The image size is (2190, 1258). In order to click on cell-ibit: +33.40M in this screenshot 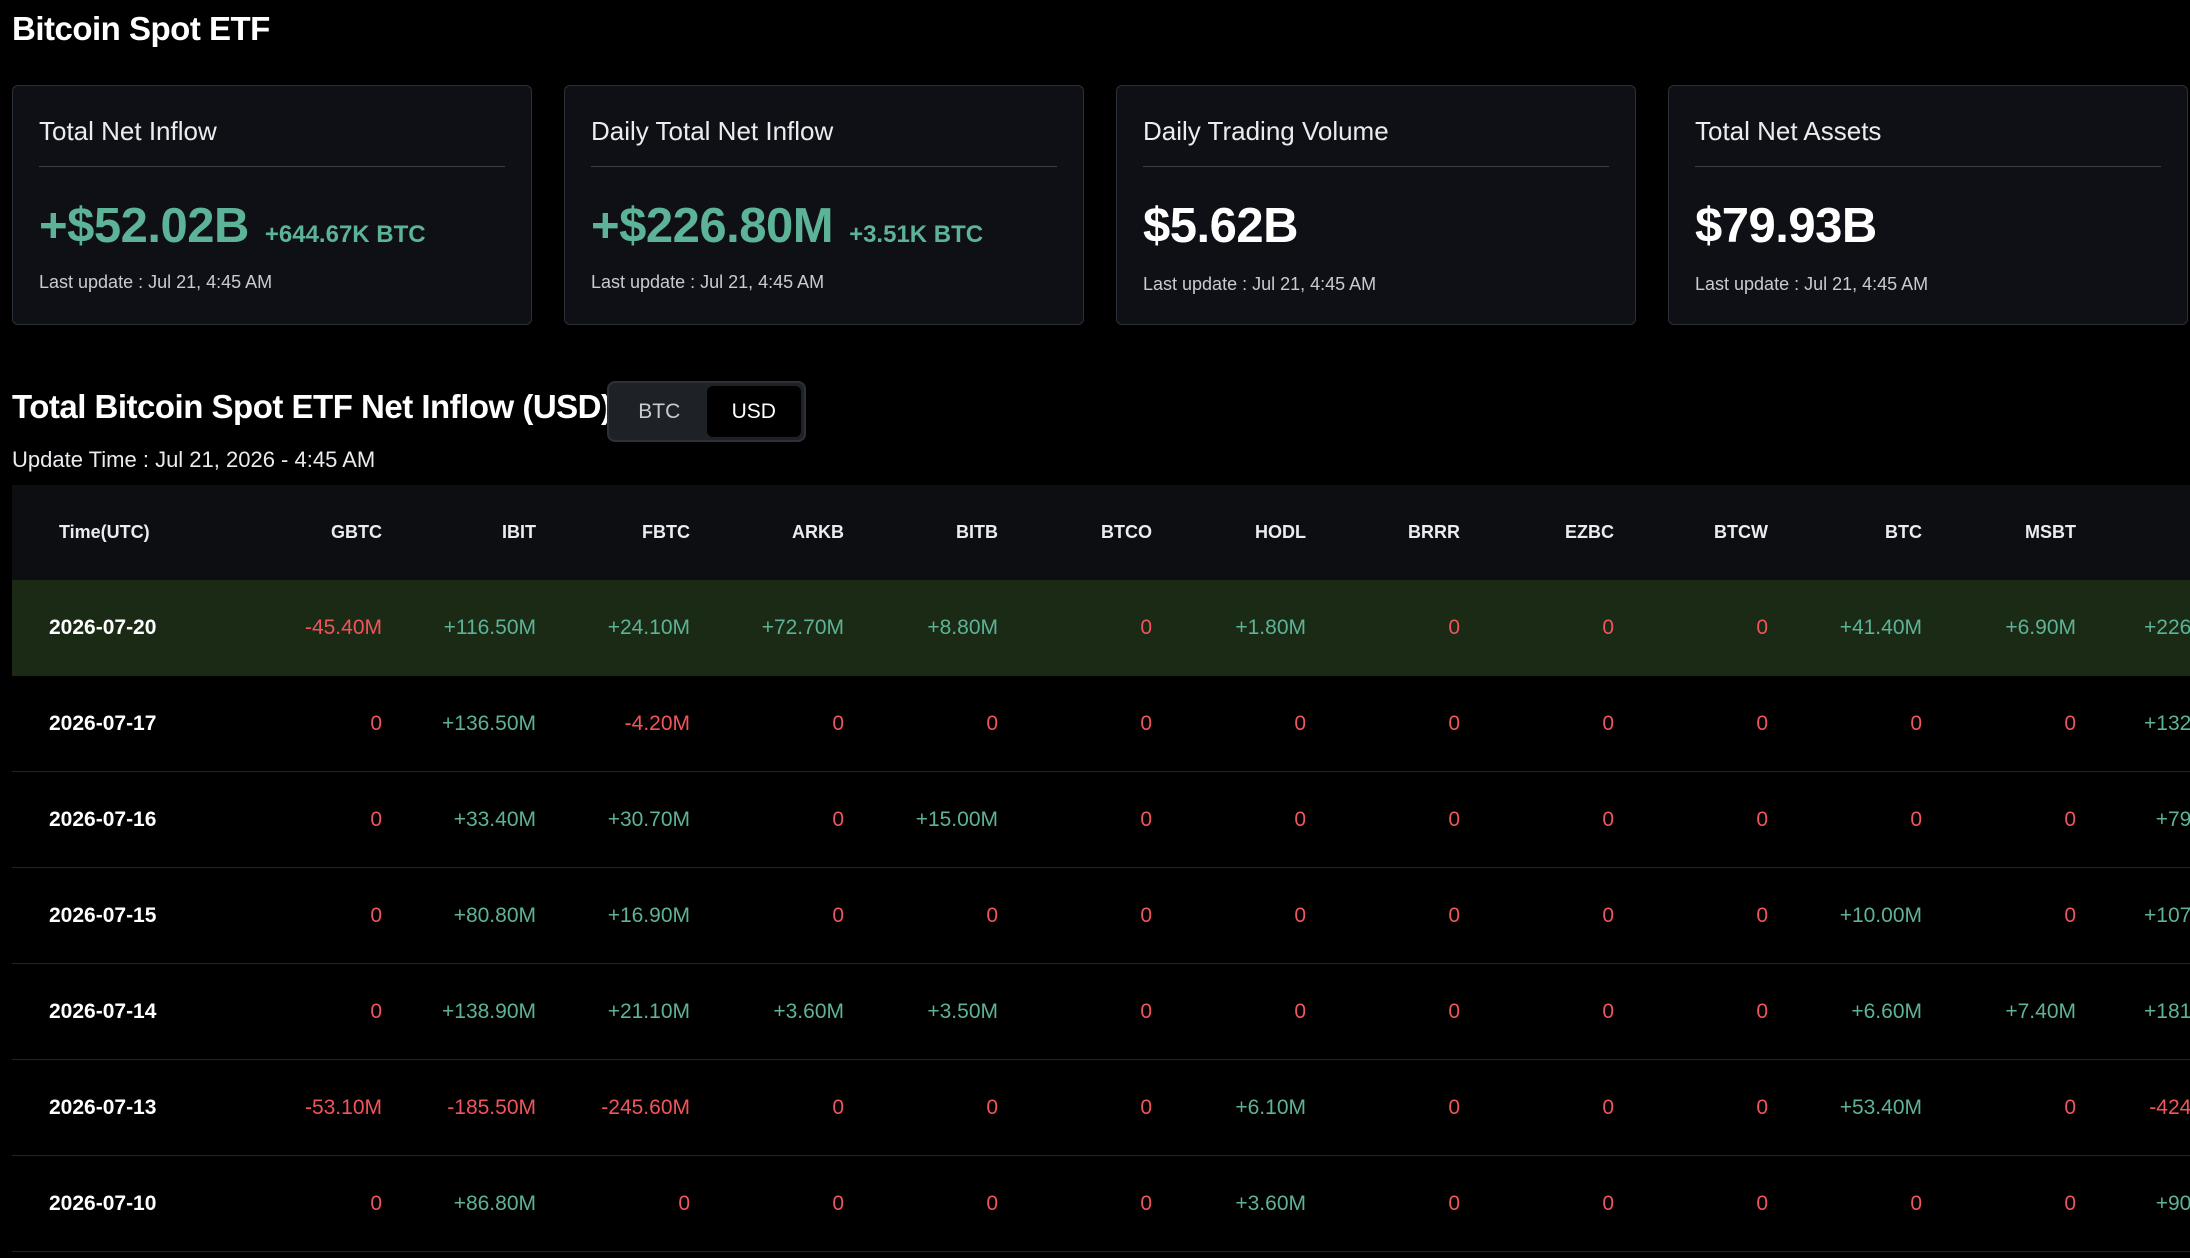, I will do `click(494, 819)`.